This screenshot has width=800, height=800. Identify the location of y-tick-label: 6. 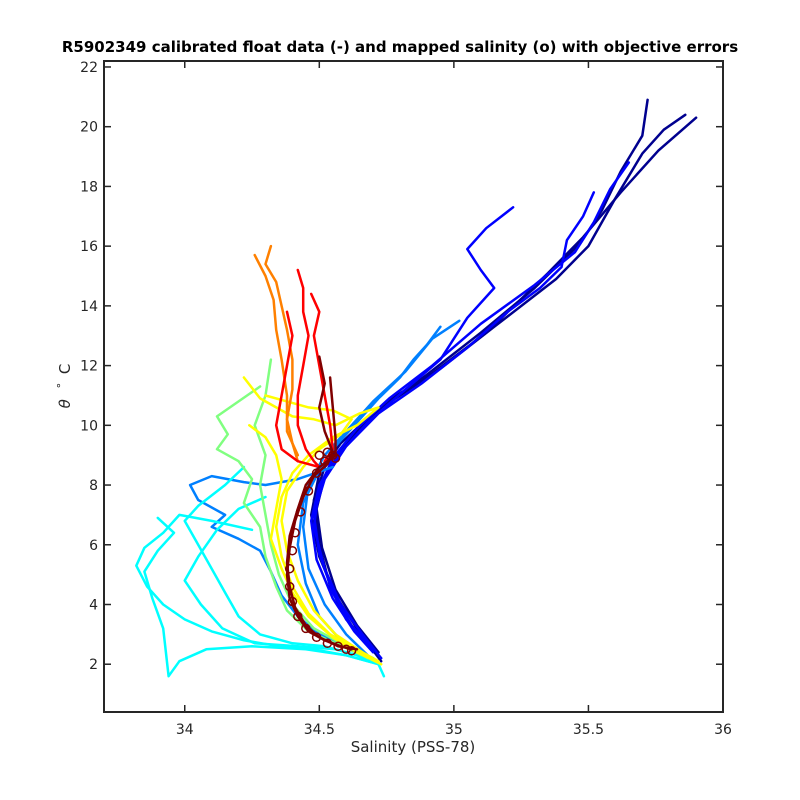
(93, 546).